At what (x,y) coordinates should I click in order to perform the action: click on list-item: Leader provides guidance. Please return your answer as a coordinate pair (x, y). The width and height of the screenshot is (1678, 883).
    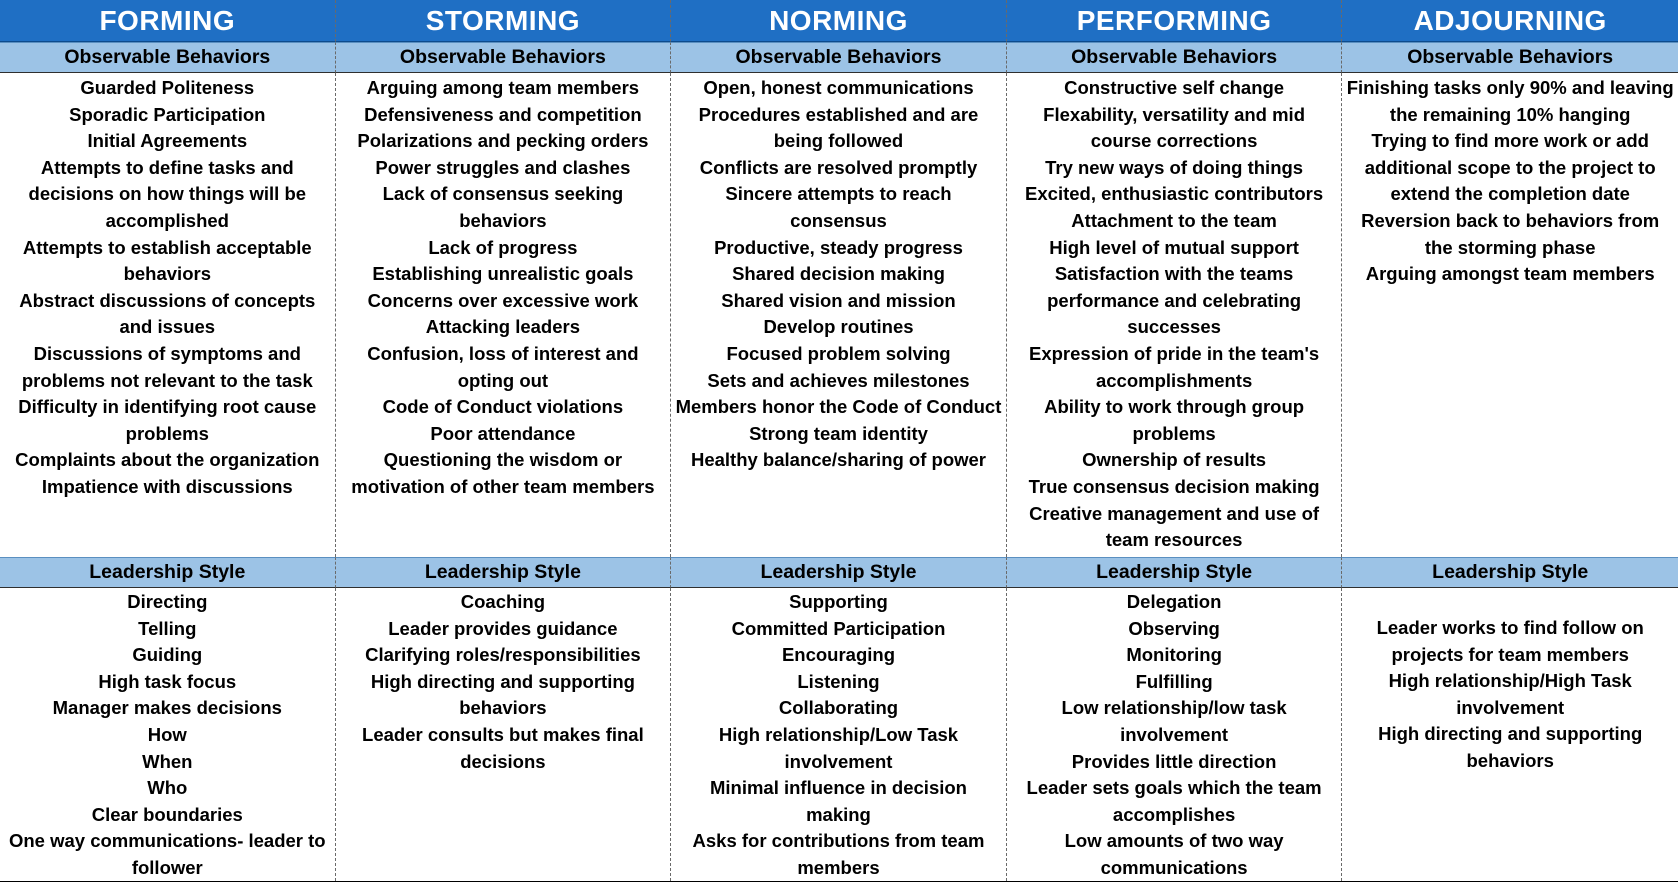
    Looking at the image, I should click on (503, 628).